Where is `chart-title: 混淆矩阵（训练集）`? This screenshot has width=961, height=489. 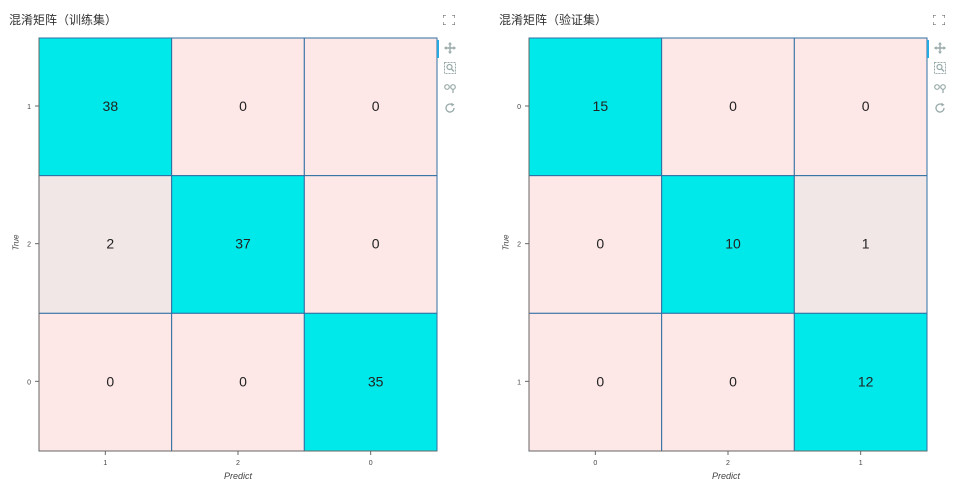 chart-title: 混淆矩阵（训练集） is located at coordinates (63, 20).